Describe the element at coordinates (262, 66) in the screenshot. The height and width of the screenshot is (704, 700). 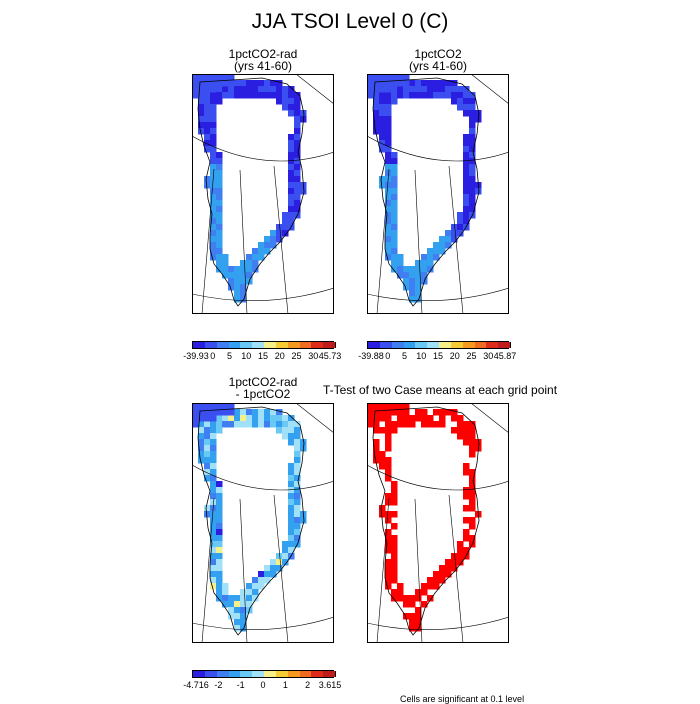
I see `panel1-title-line2: (yrs 41-60)` at that location.